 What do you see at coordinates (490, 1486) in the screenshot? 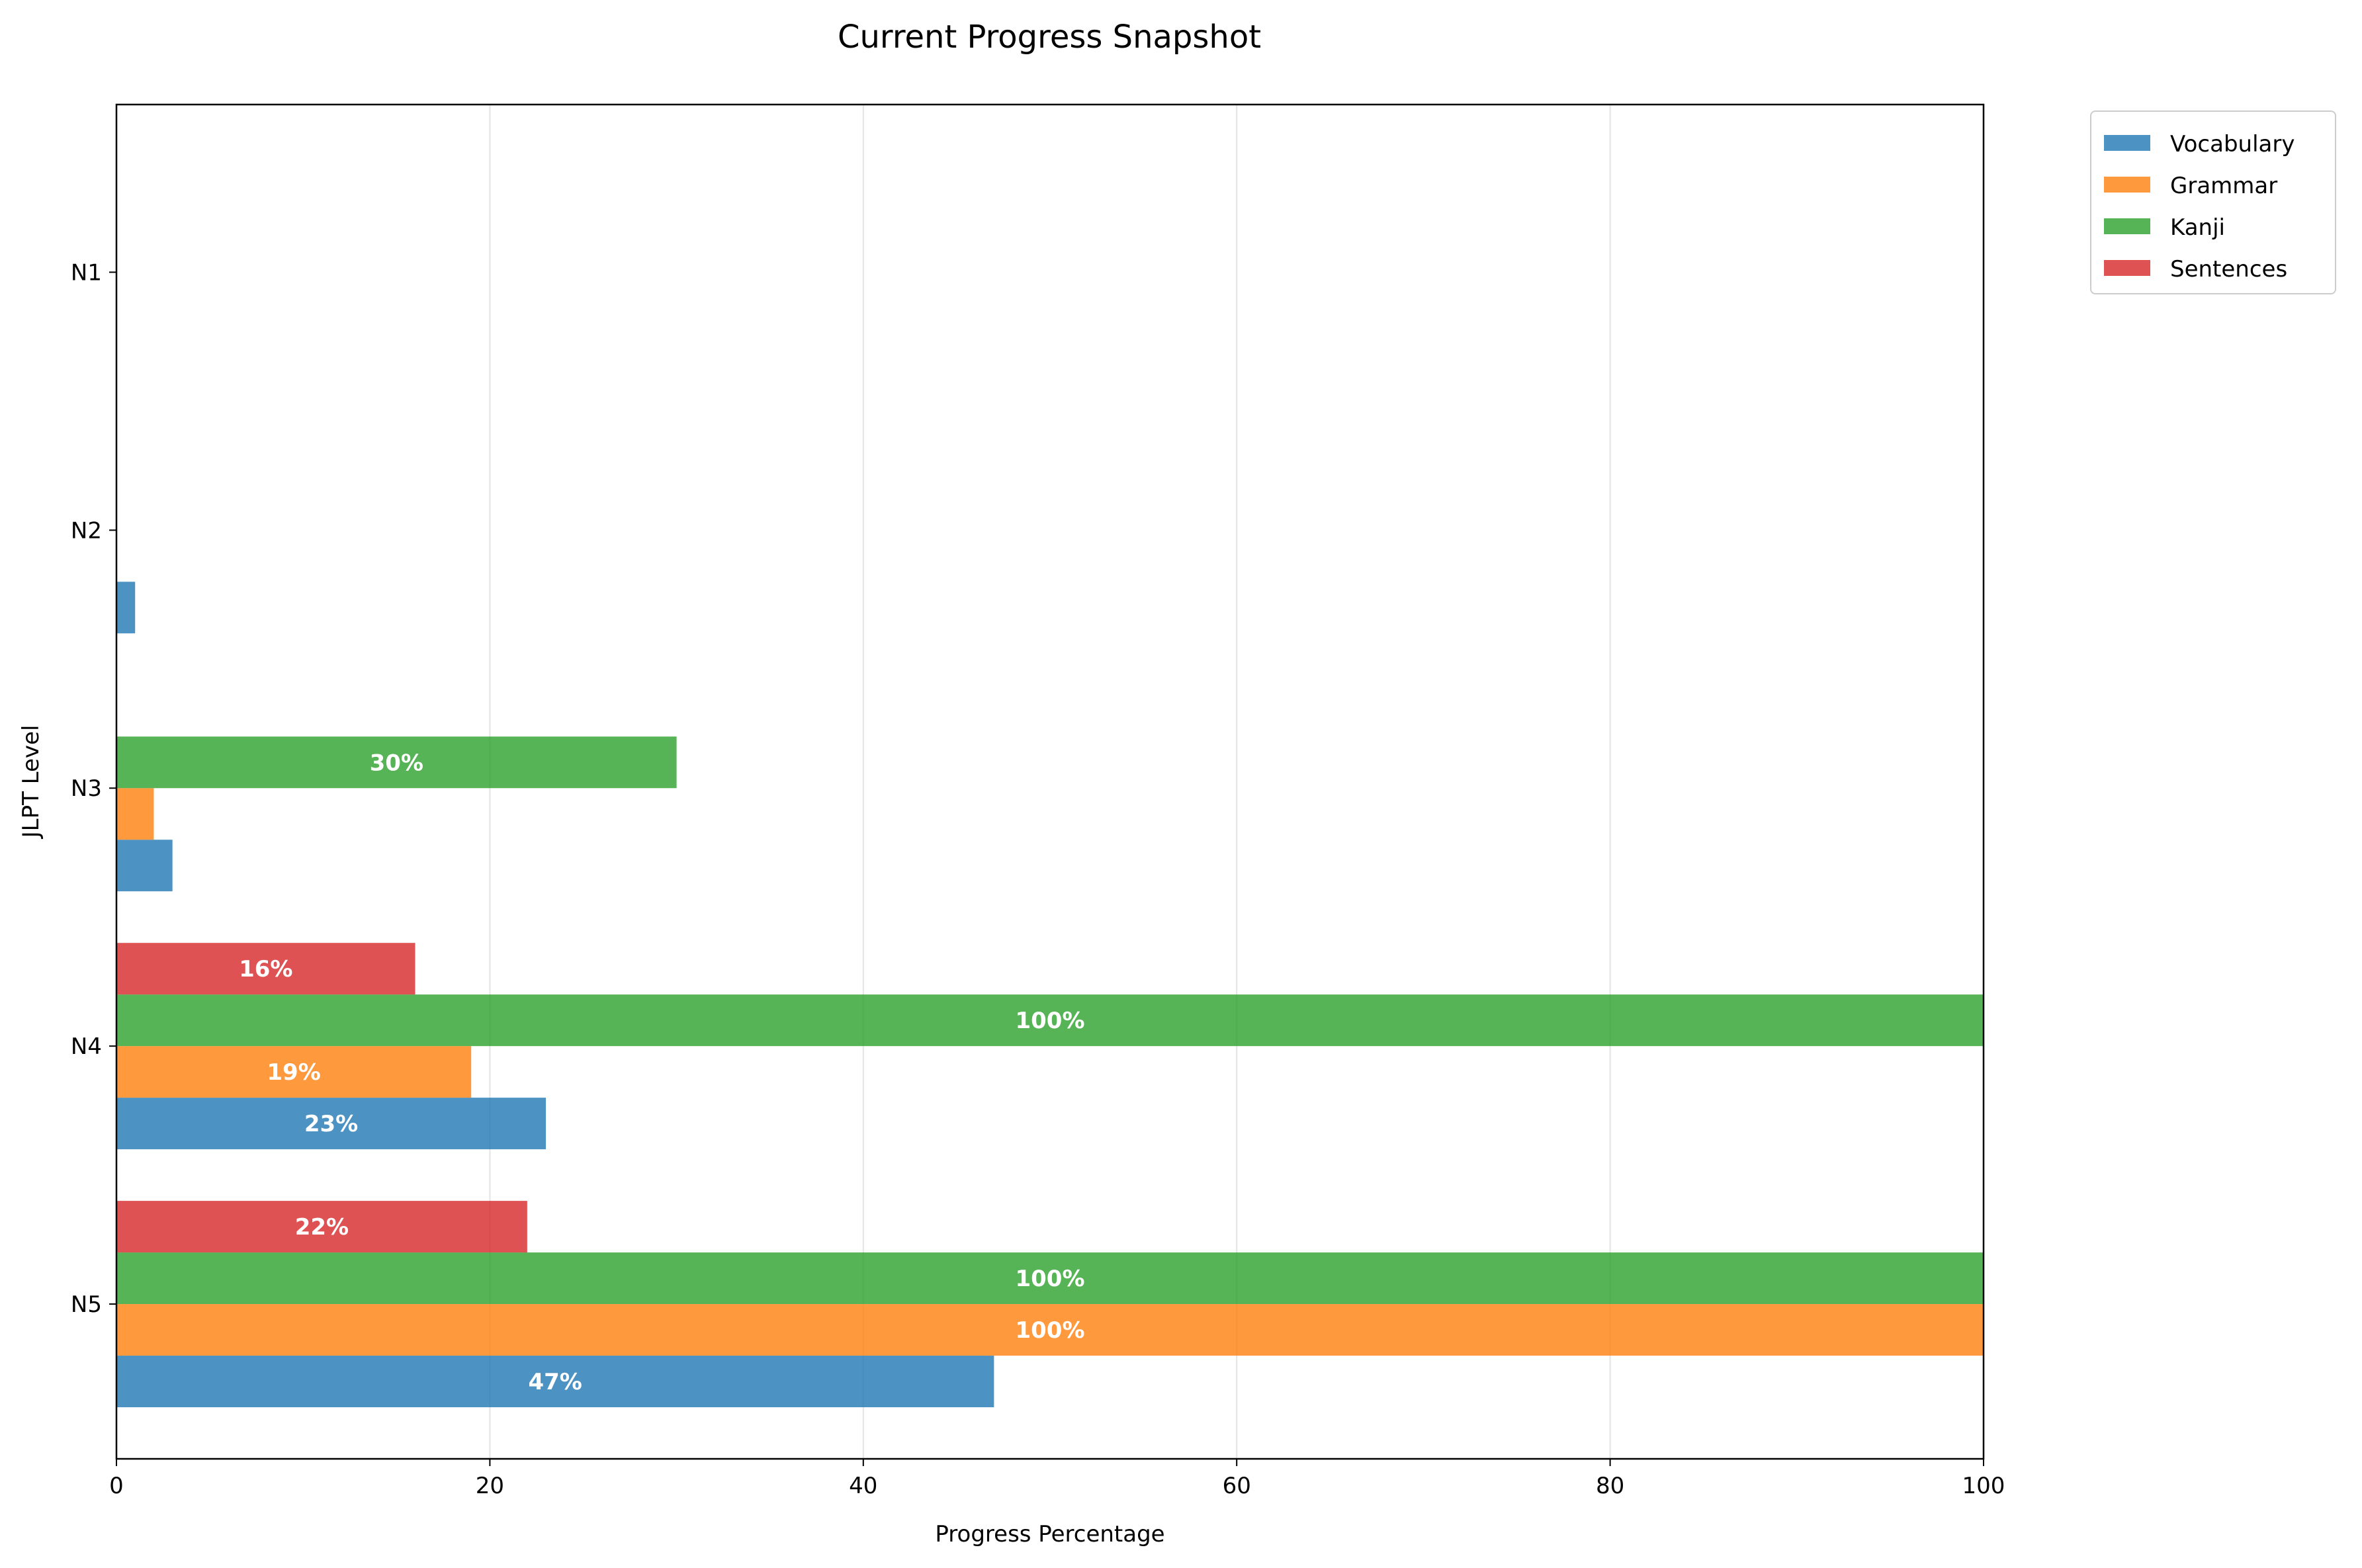
I see `x-tick-label: 20` at bounding box center [490, 1486].